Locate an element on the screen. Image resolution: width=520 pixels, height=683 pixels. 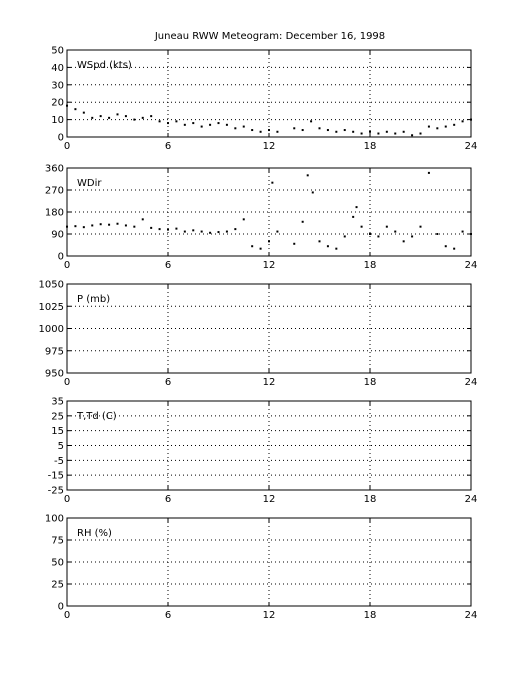
panel-label: P (mb) is located at coordinates (93, 299).